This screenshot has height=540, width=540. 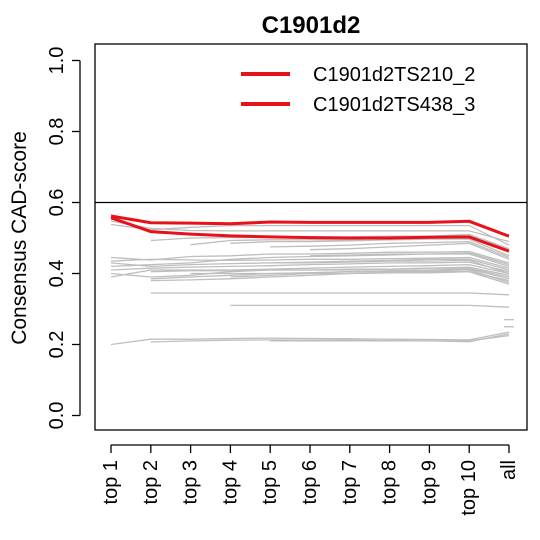 I want to click on x-tick-label: top 3, so click(x=191, y=482).